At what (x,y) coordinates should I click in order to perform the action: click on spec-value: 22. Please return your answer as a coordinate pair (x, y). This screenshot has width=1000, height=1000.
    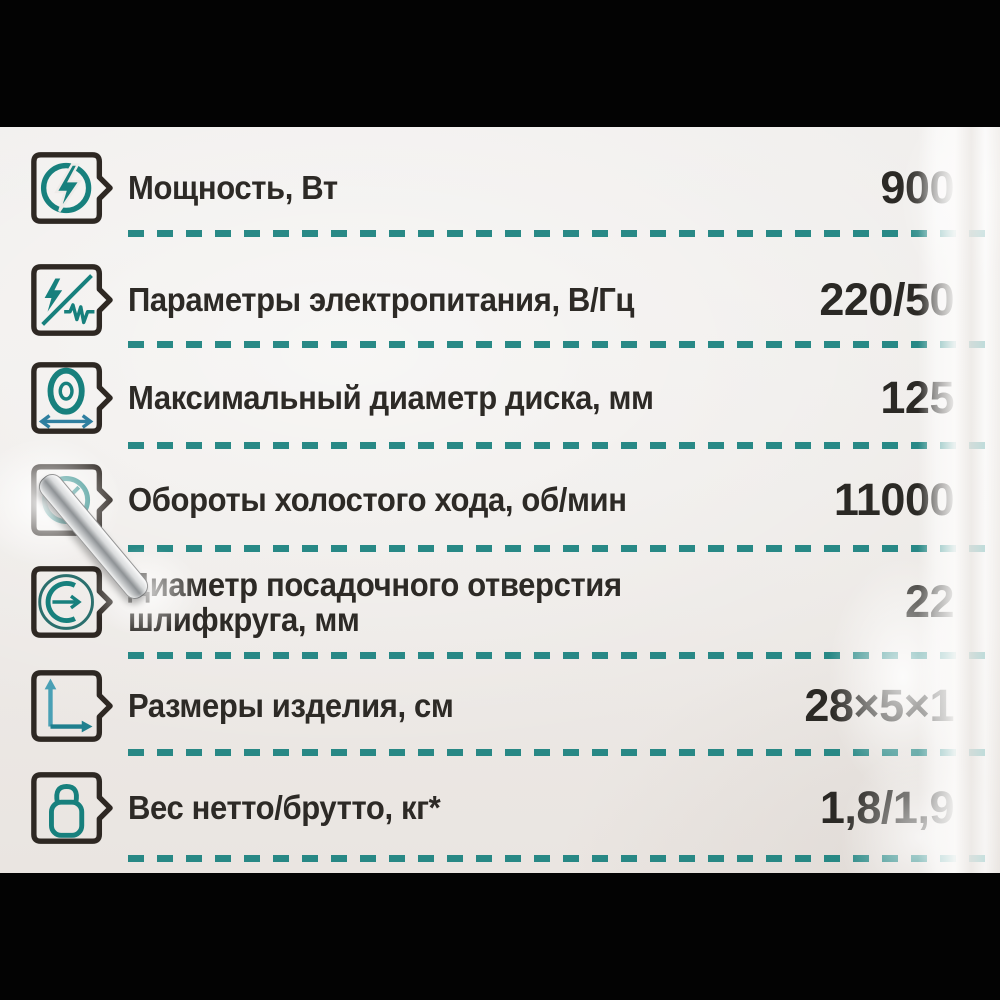
    Looking at the image, I should click on (929, 601).